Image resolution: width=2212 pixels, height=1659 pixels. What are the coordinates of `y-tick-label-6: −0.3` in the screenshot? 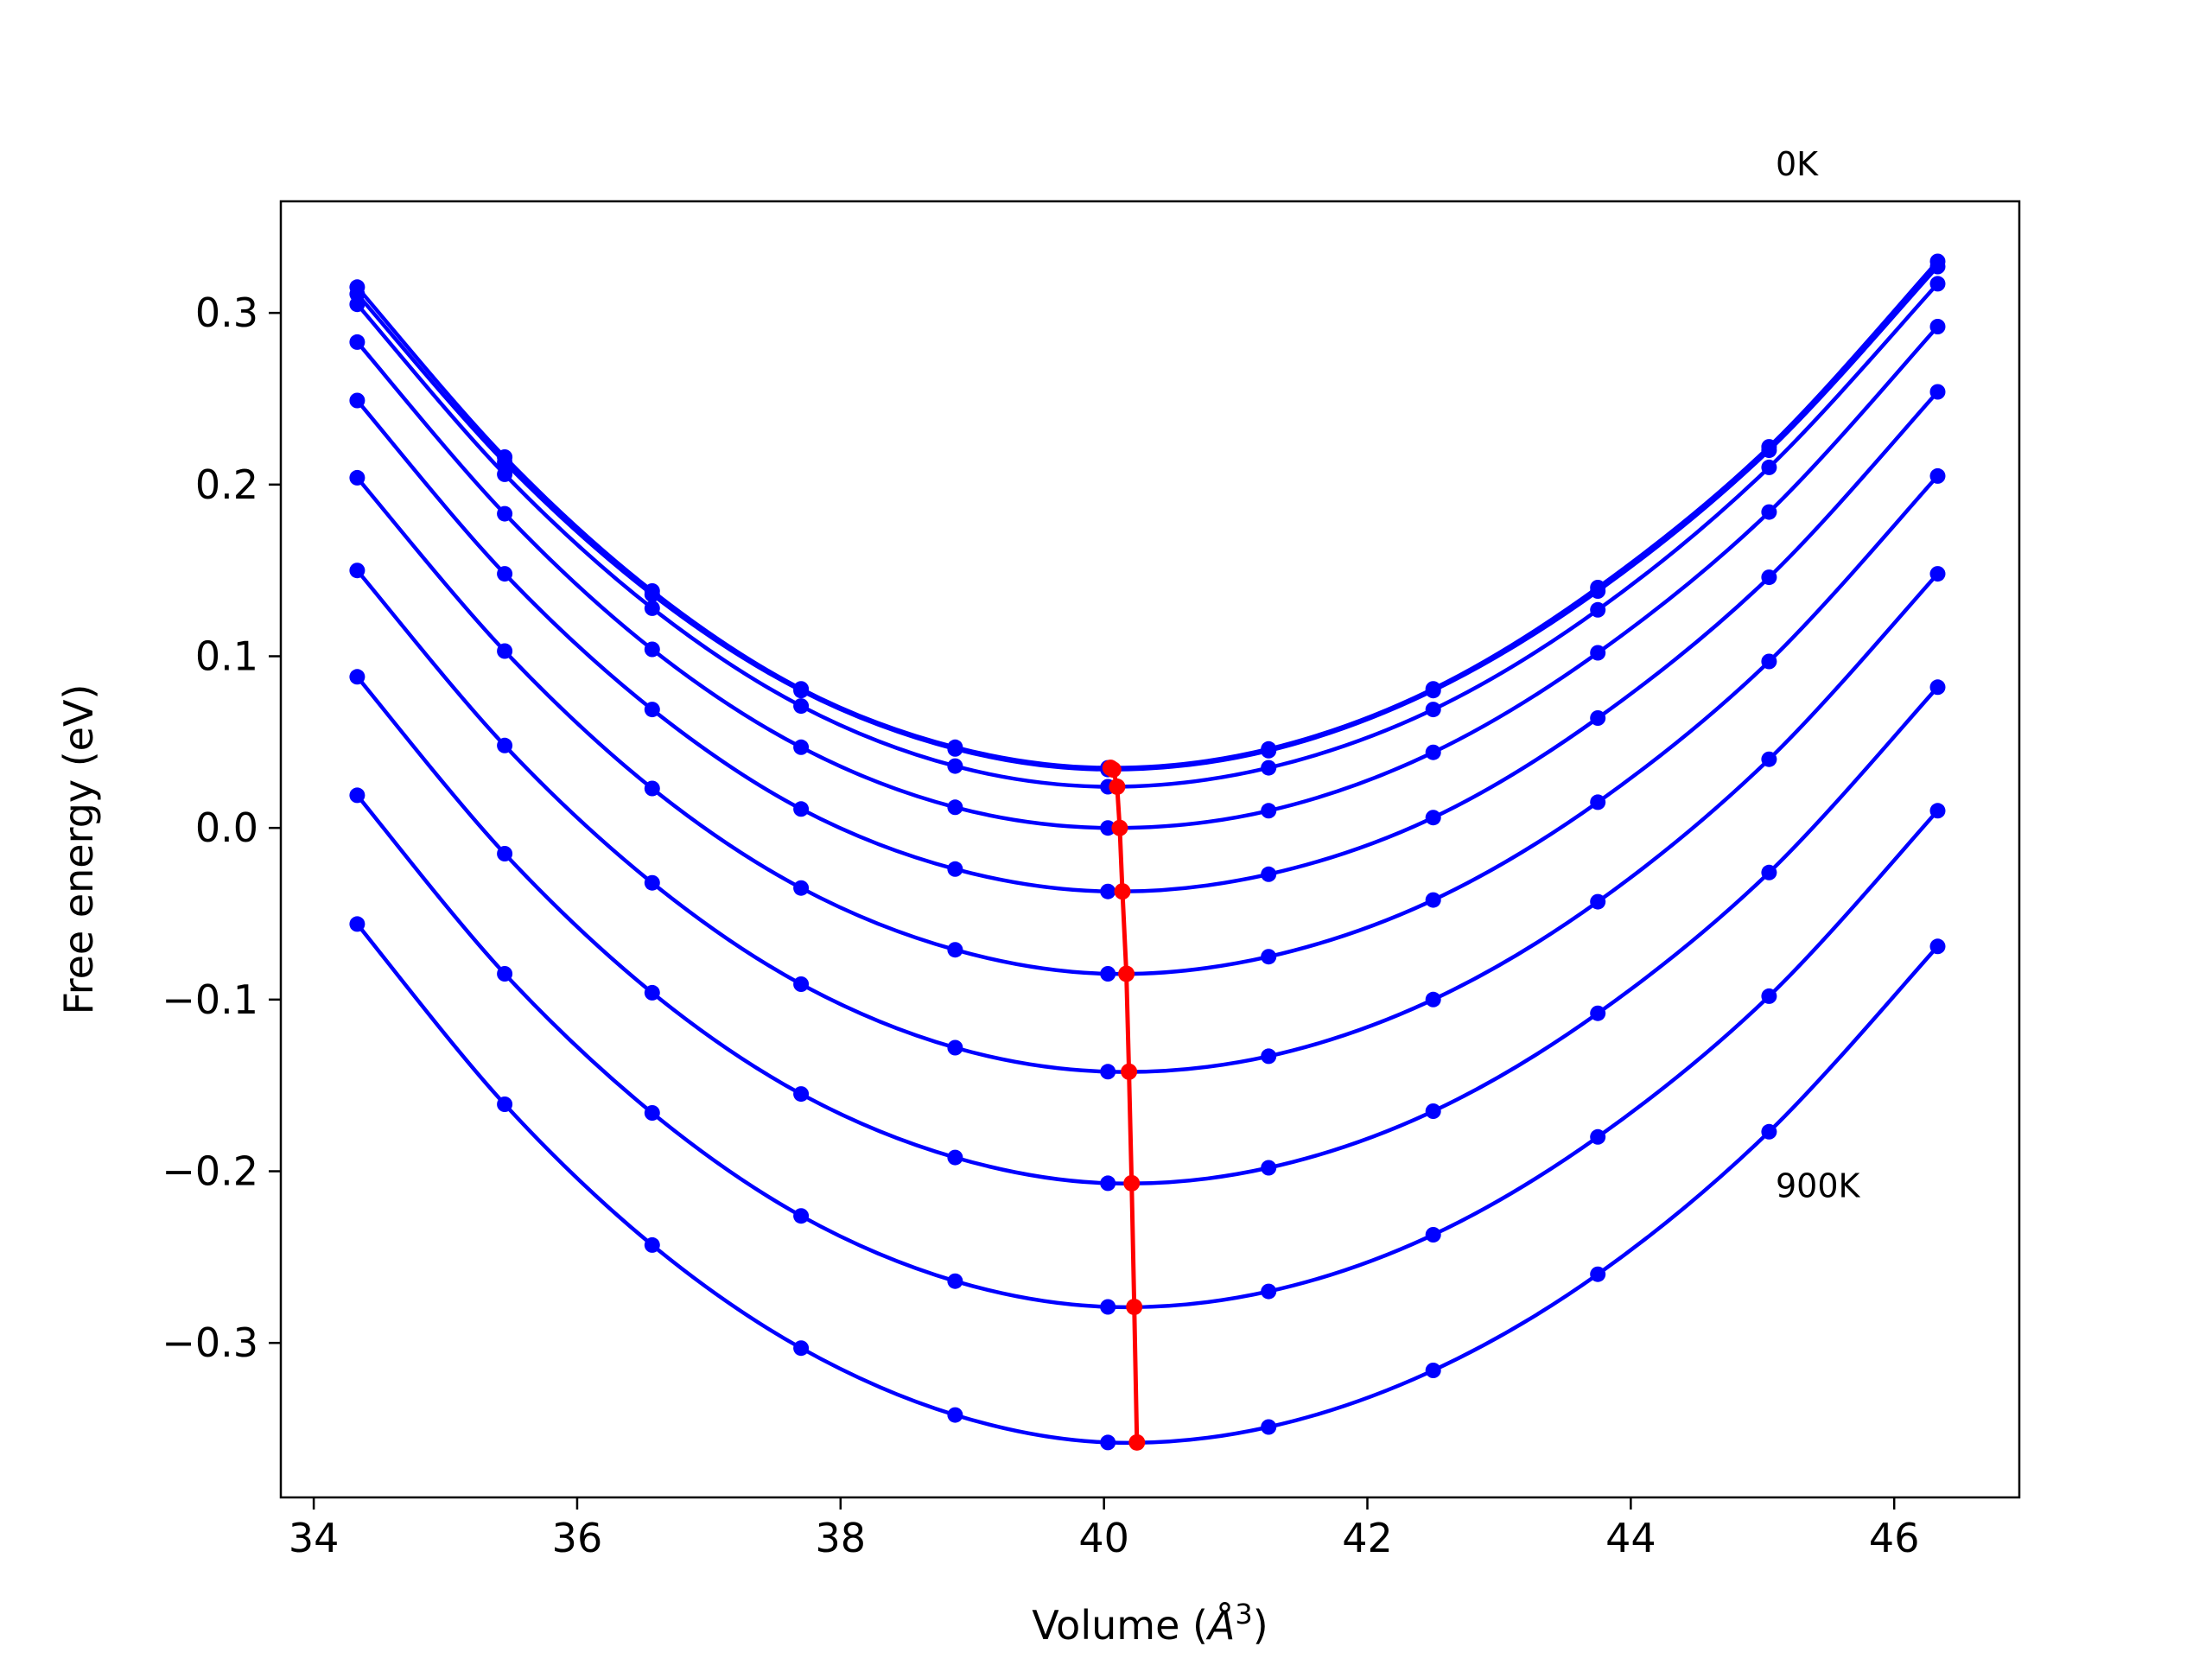 It's located at (210, 1342).